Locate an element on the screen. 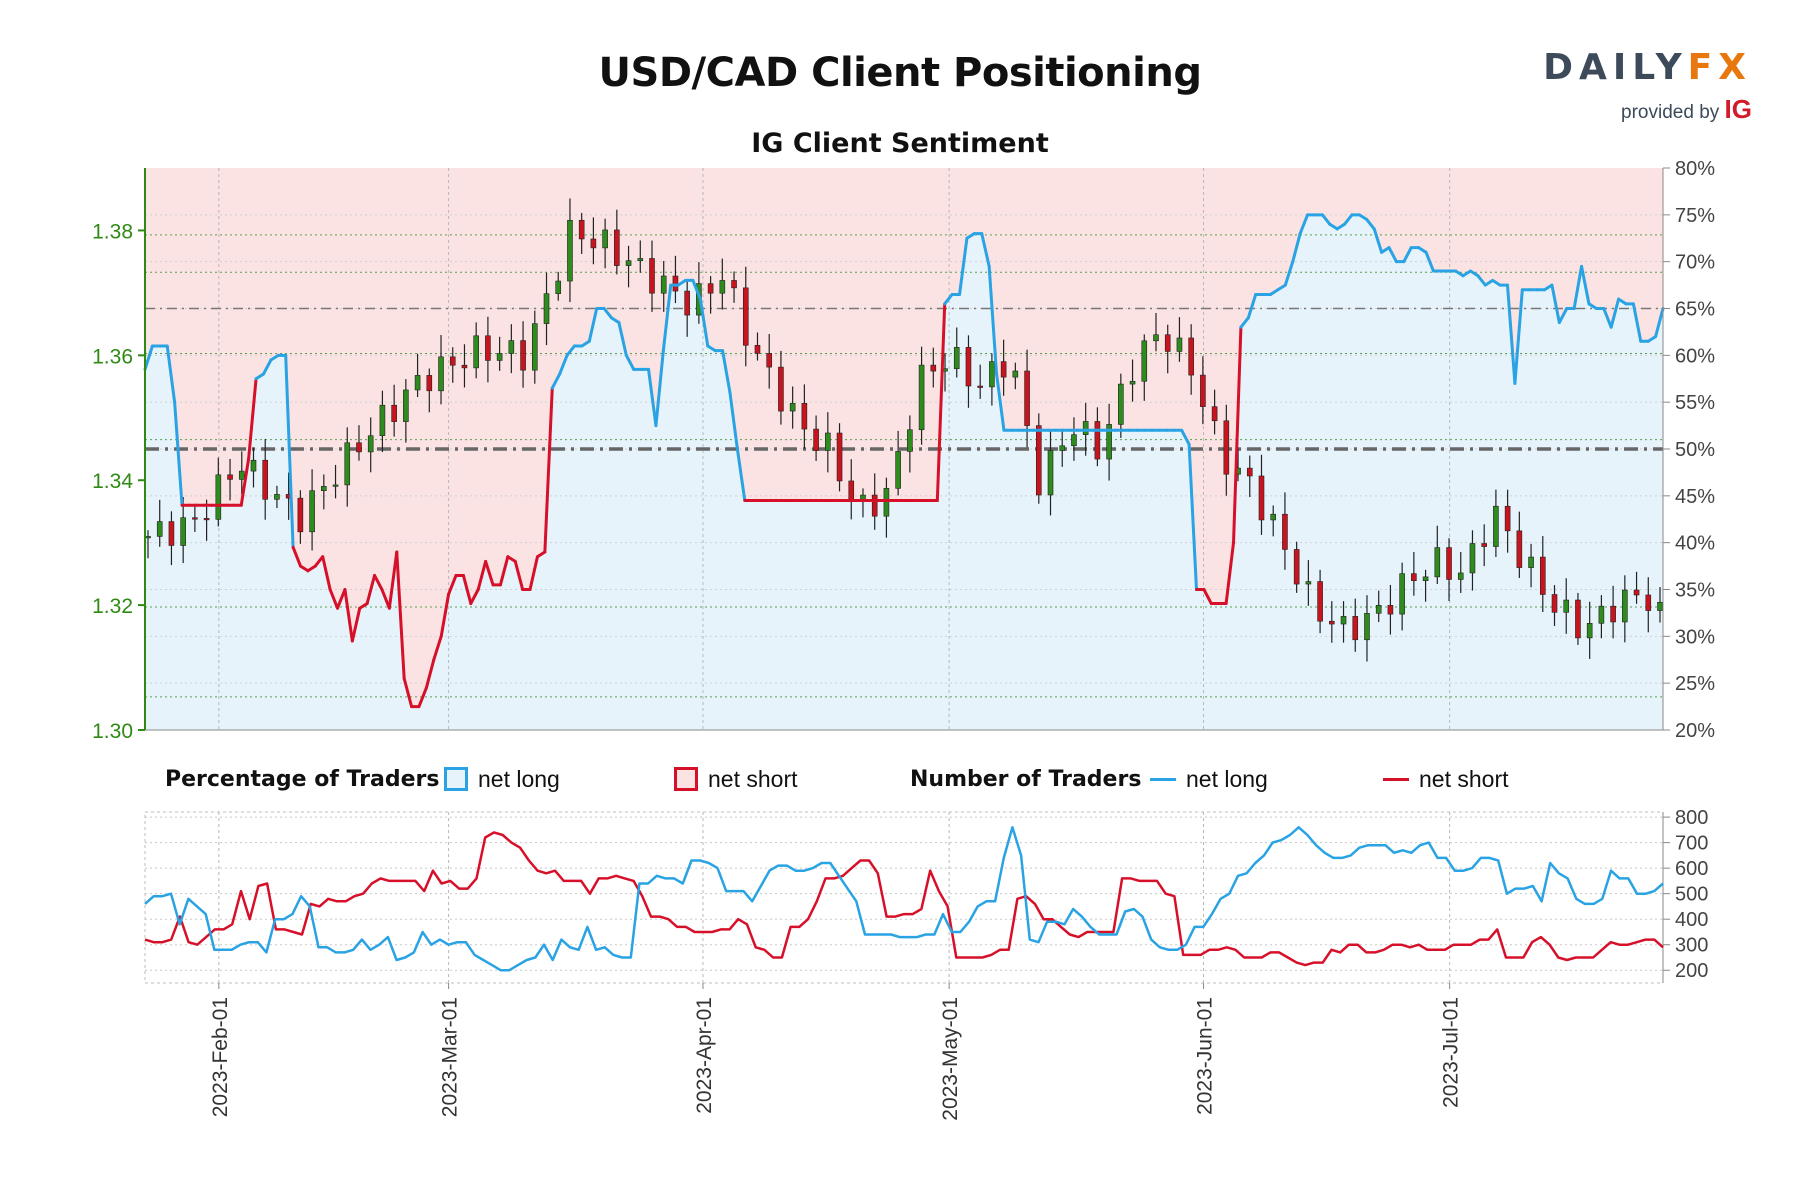 This screenshot has width=1800, height=1200. lower-panel-frame is located at coordinates (904, 897).